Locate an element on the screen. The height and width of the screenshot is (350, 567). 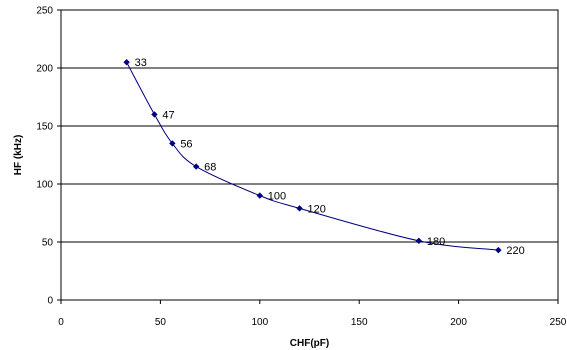
y-axis-title: HF (kHz) is located at coordinates (18, 155).